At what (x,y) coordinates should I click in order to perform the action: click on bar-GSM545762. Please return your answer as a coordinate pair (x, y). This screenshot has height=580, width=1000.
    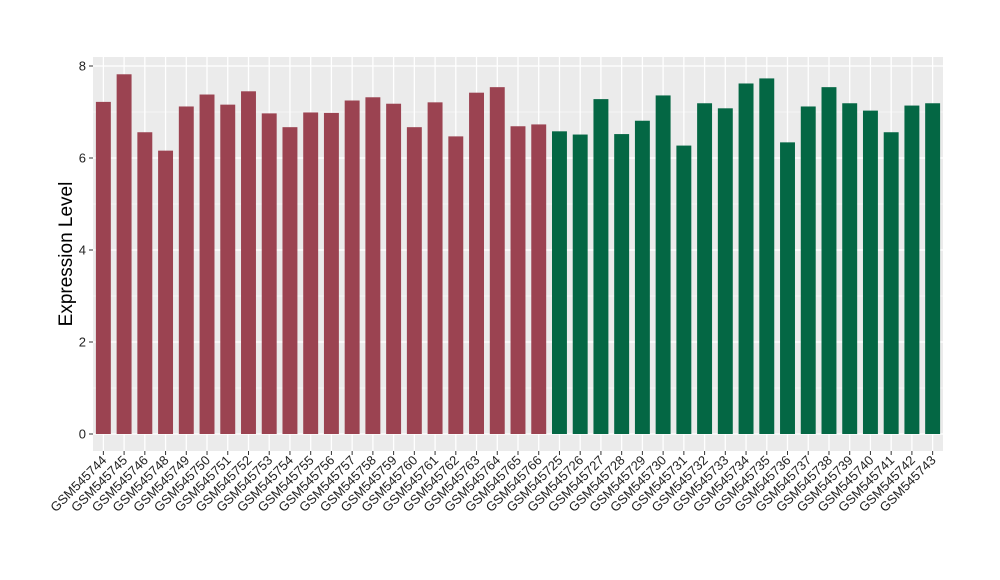
    Looking at the image, I should click on (456, 285).